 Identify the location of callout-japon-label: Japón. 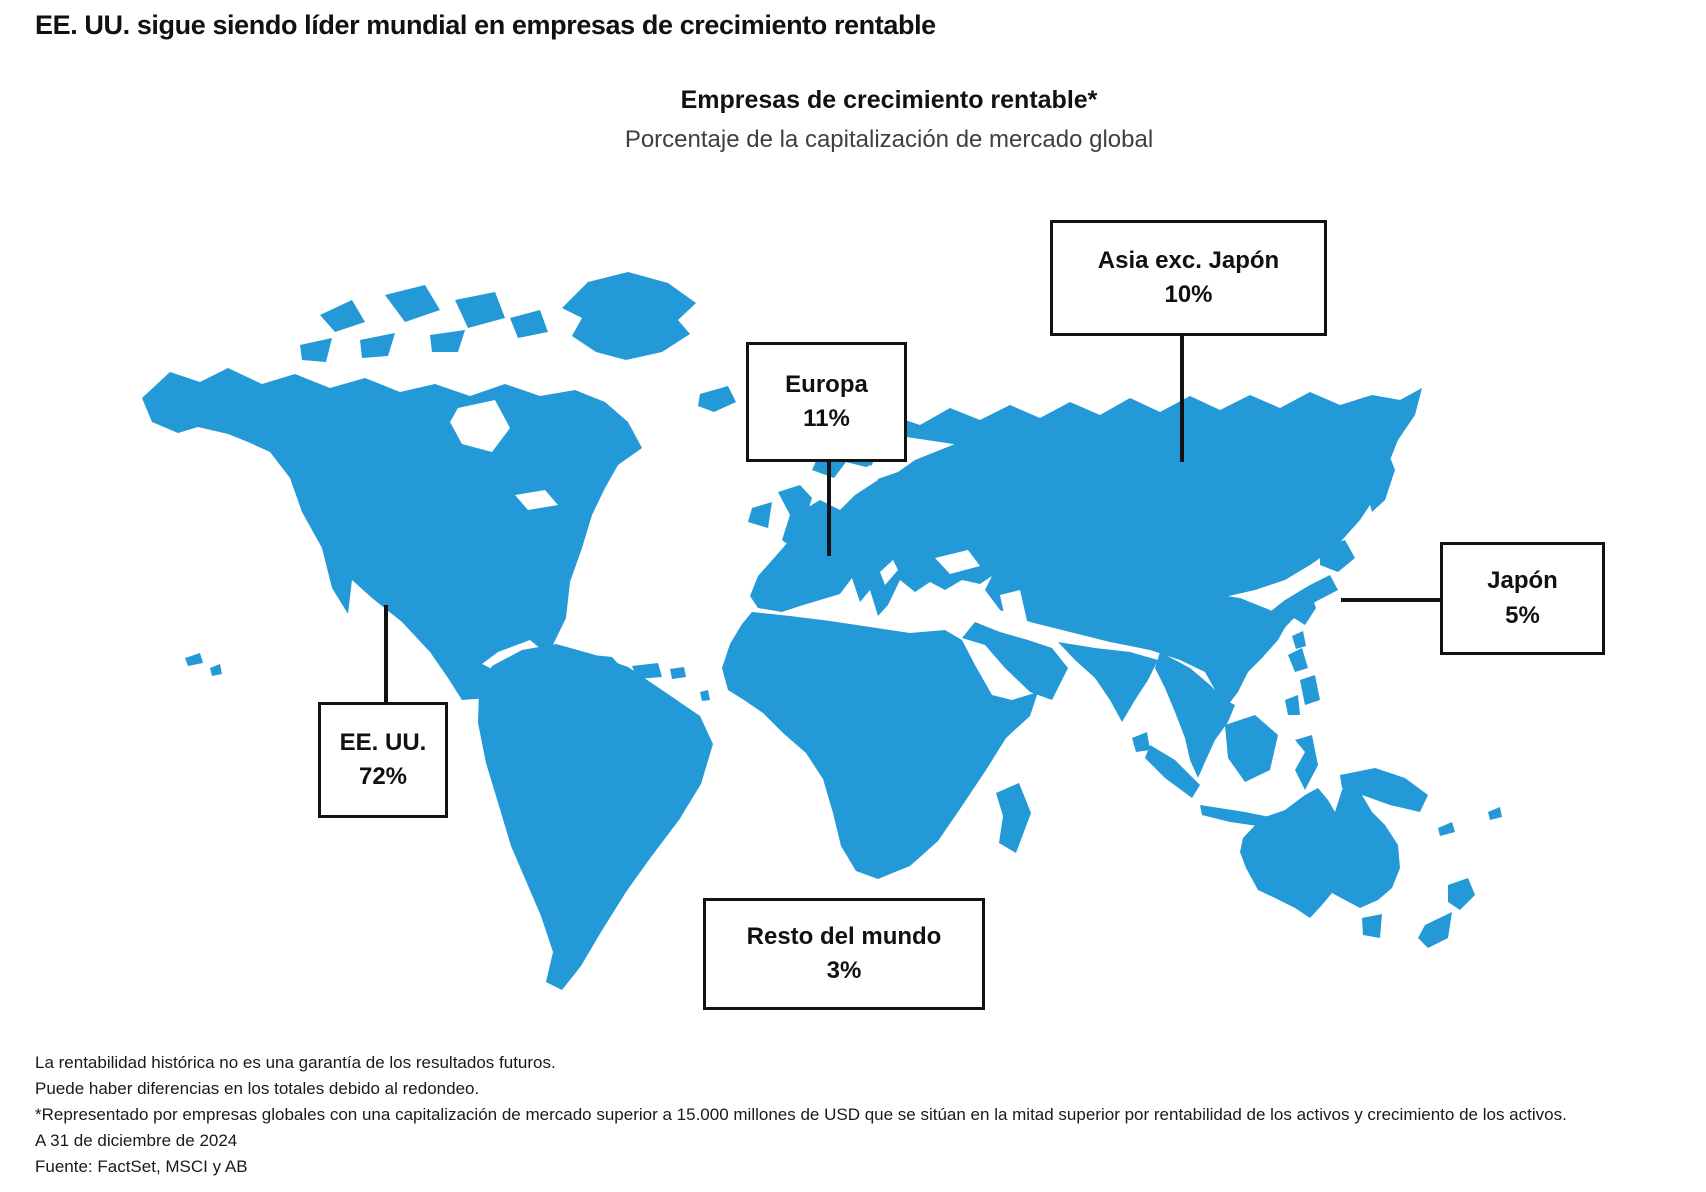
(1522, 581).